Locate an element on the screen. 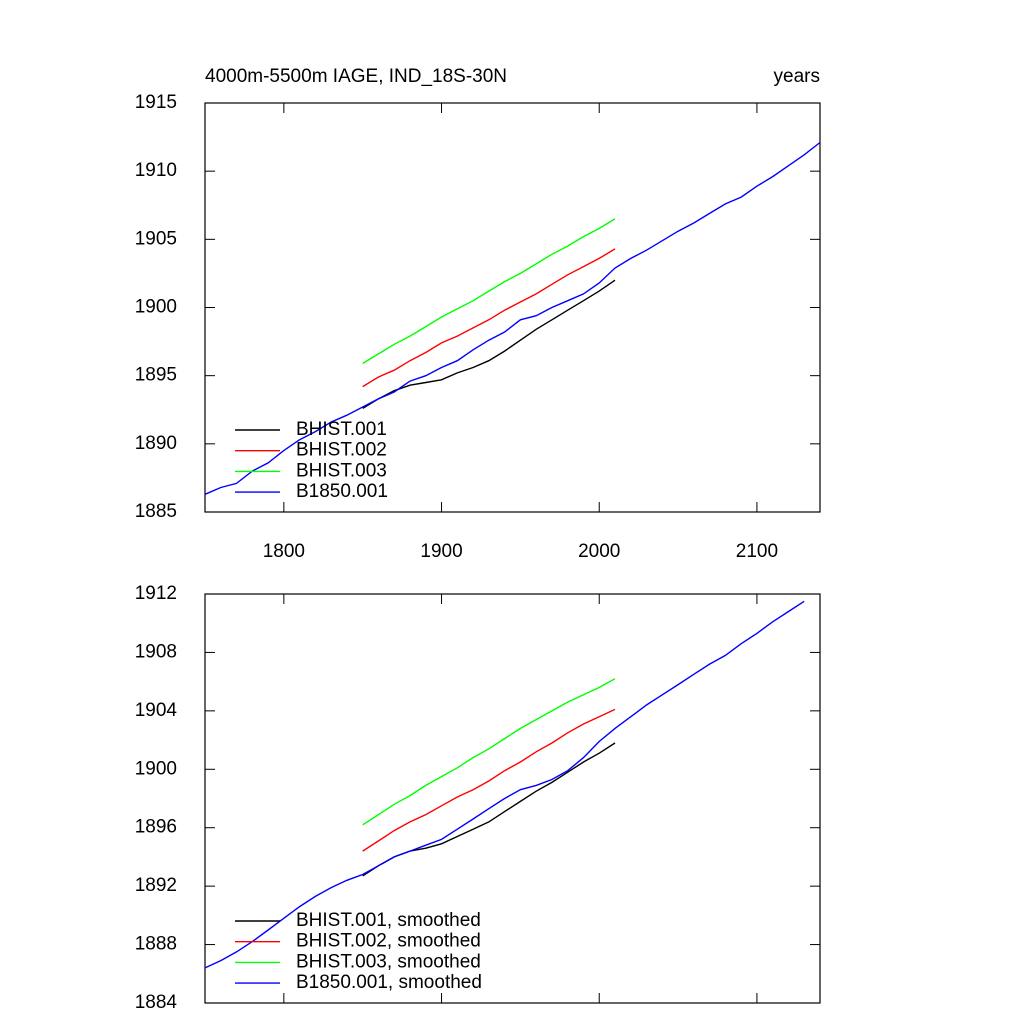  legend-label: BHIST.003 is located at coordinates (341, 470).